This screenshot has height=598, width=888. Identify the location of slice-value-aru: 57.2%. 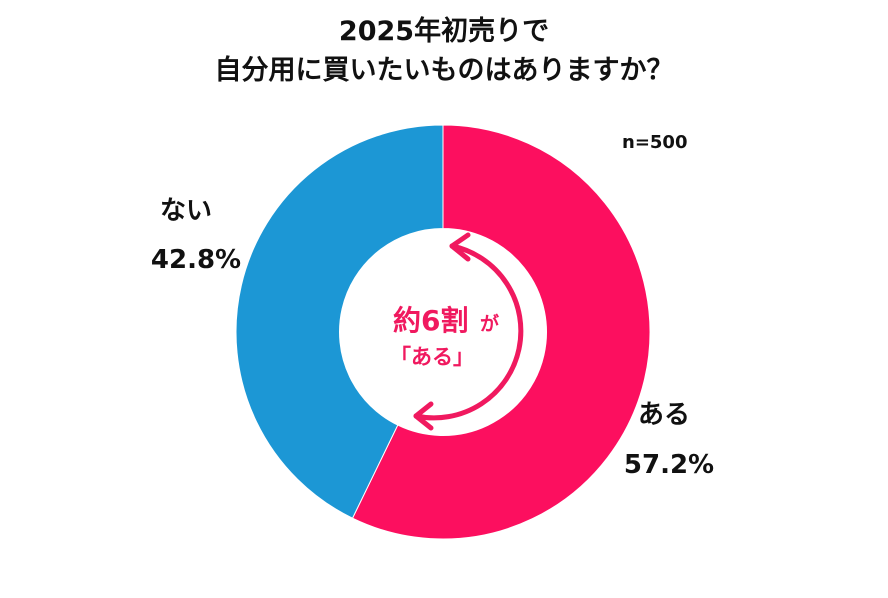
(669, 465).